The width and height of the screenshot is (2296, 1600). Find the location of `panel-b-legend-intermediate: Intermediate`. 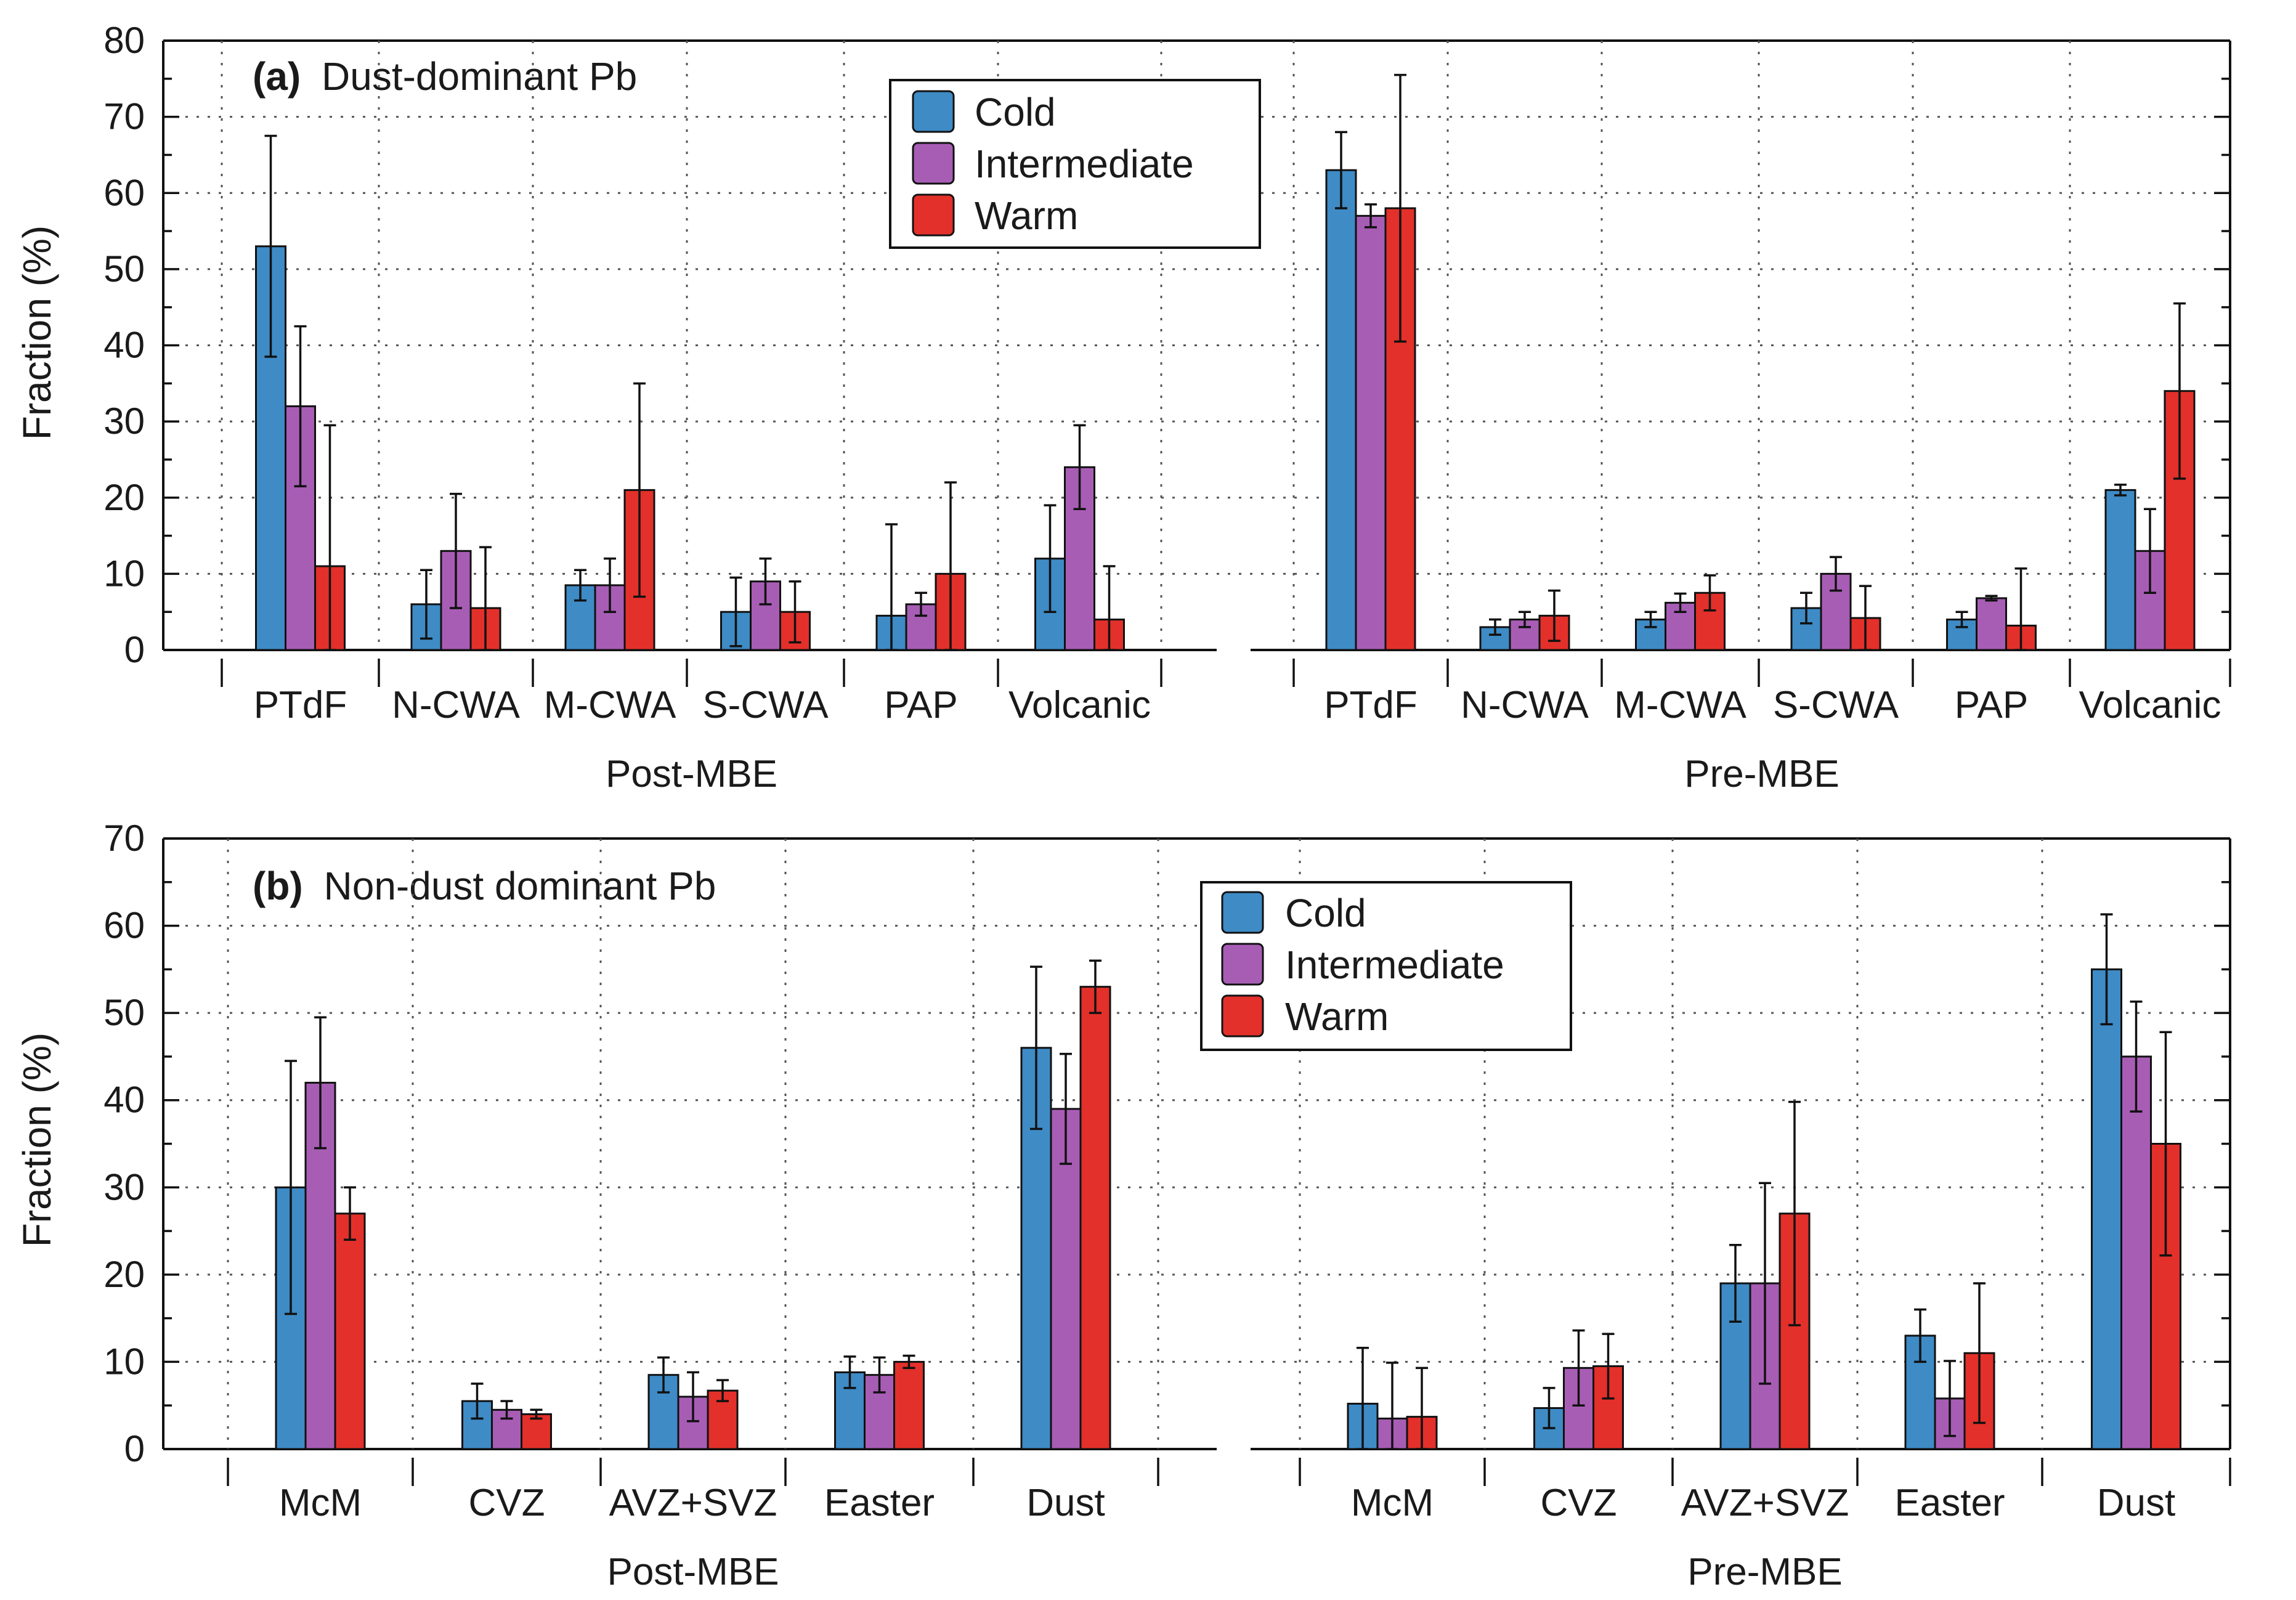

panel-b-legend-intermediate: Intermediate is located at coordinates (1394, 965).